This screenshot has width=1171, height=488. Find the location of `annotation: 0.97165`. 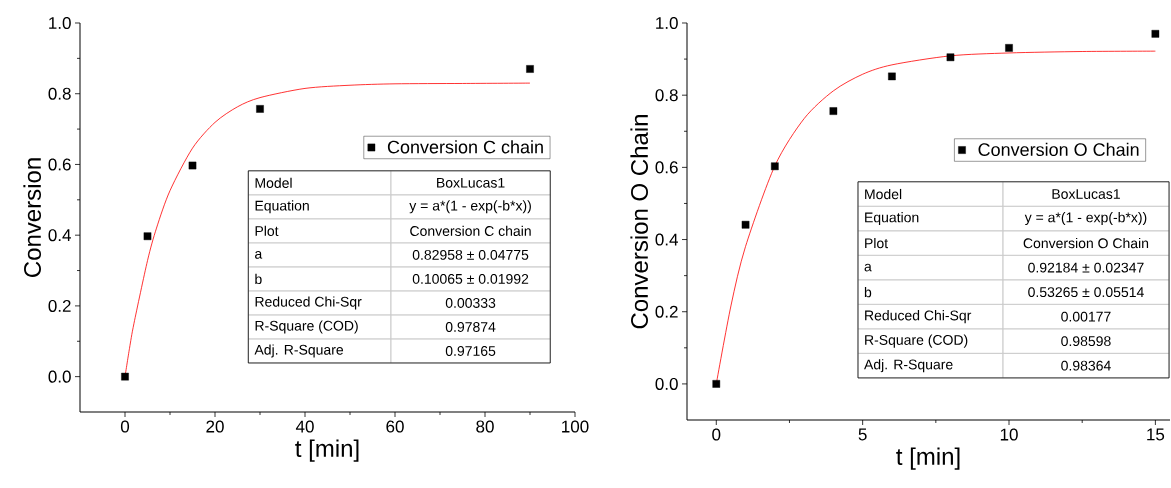

annotation: 0.97165 is located at coordinates (470, 351).